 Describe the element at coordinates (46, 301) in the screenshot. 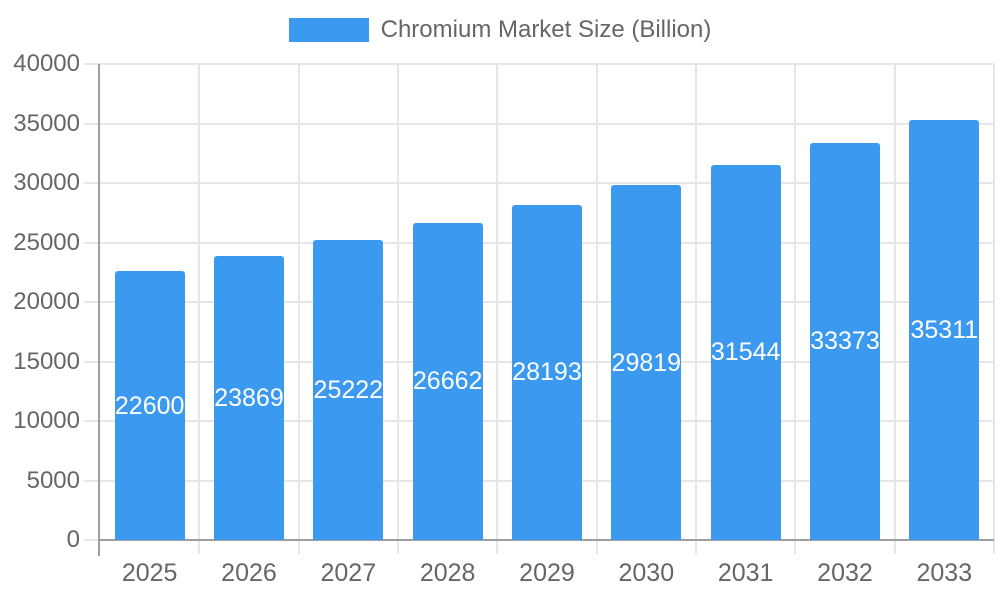

I see `y-axis-tick-label: 20000` at that location.